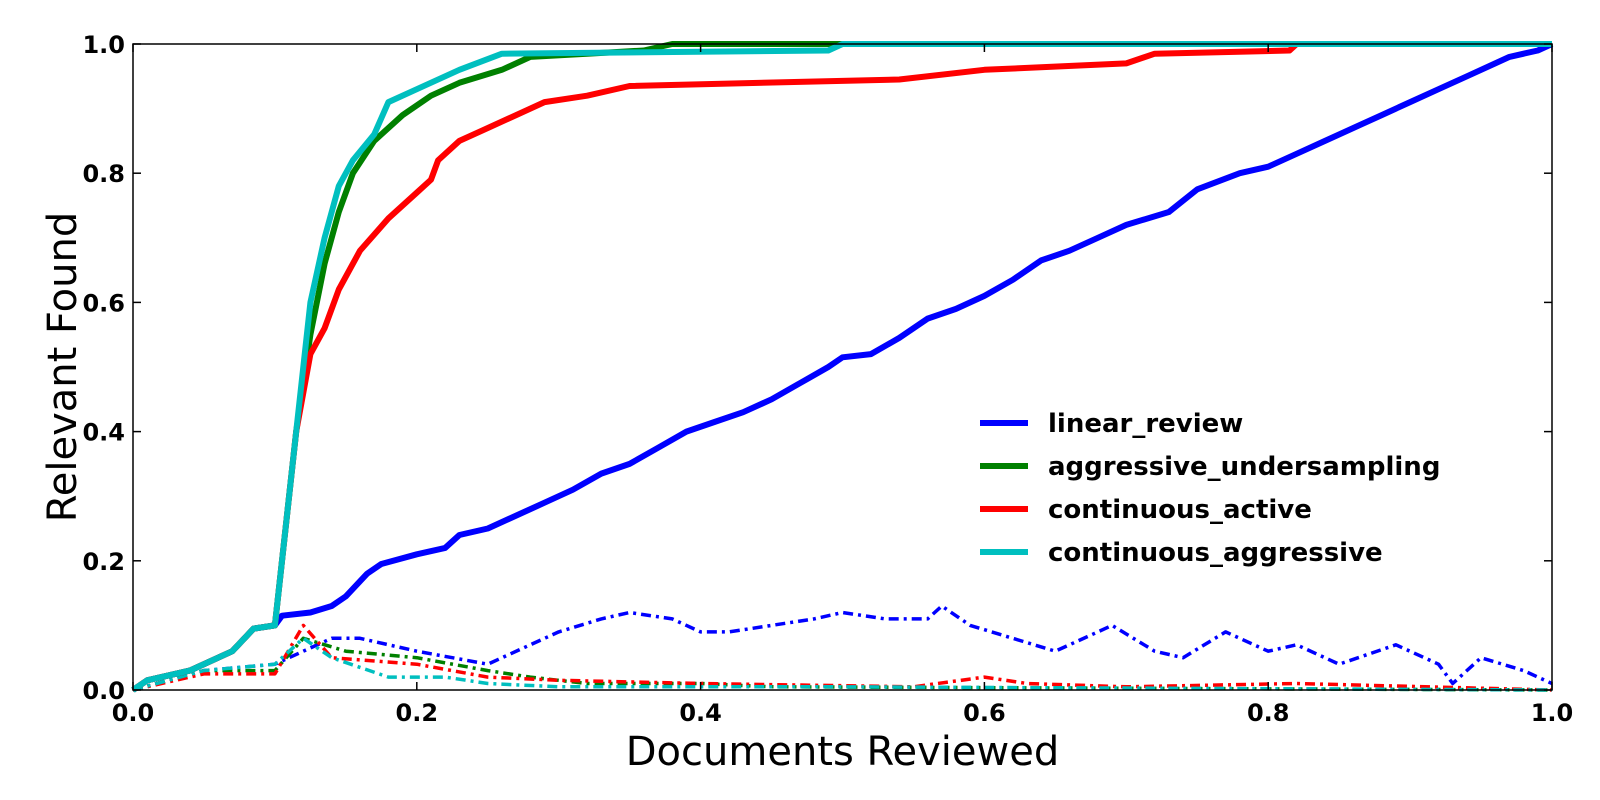  What do you see at coordinates (63, 367) in the screenshot?
I see `y-axis-label: Relevant Found` at bounding box center [63, 367].